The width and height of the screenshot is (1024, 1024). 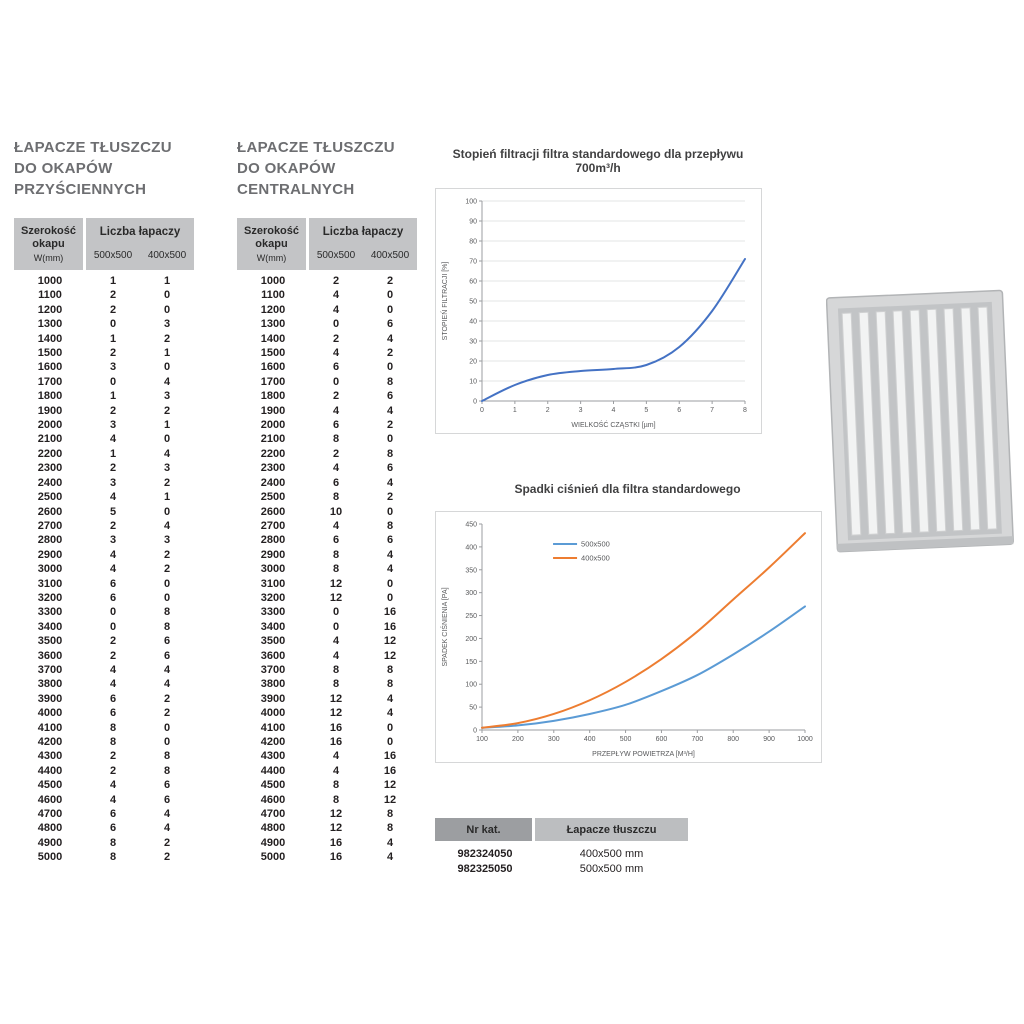 What do you see at coordinates (104, 584) in the screenshot?
I see `table-row: 3100 6 0` at bounding box center [104, 584].